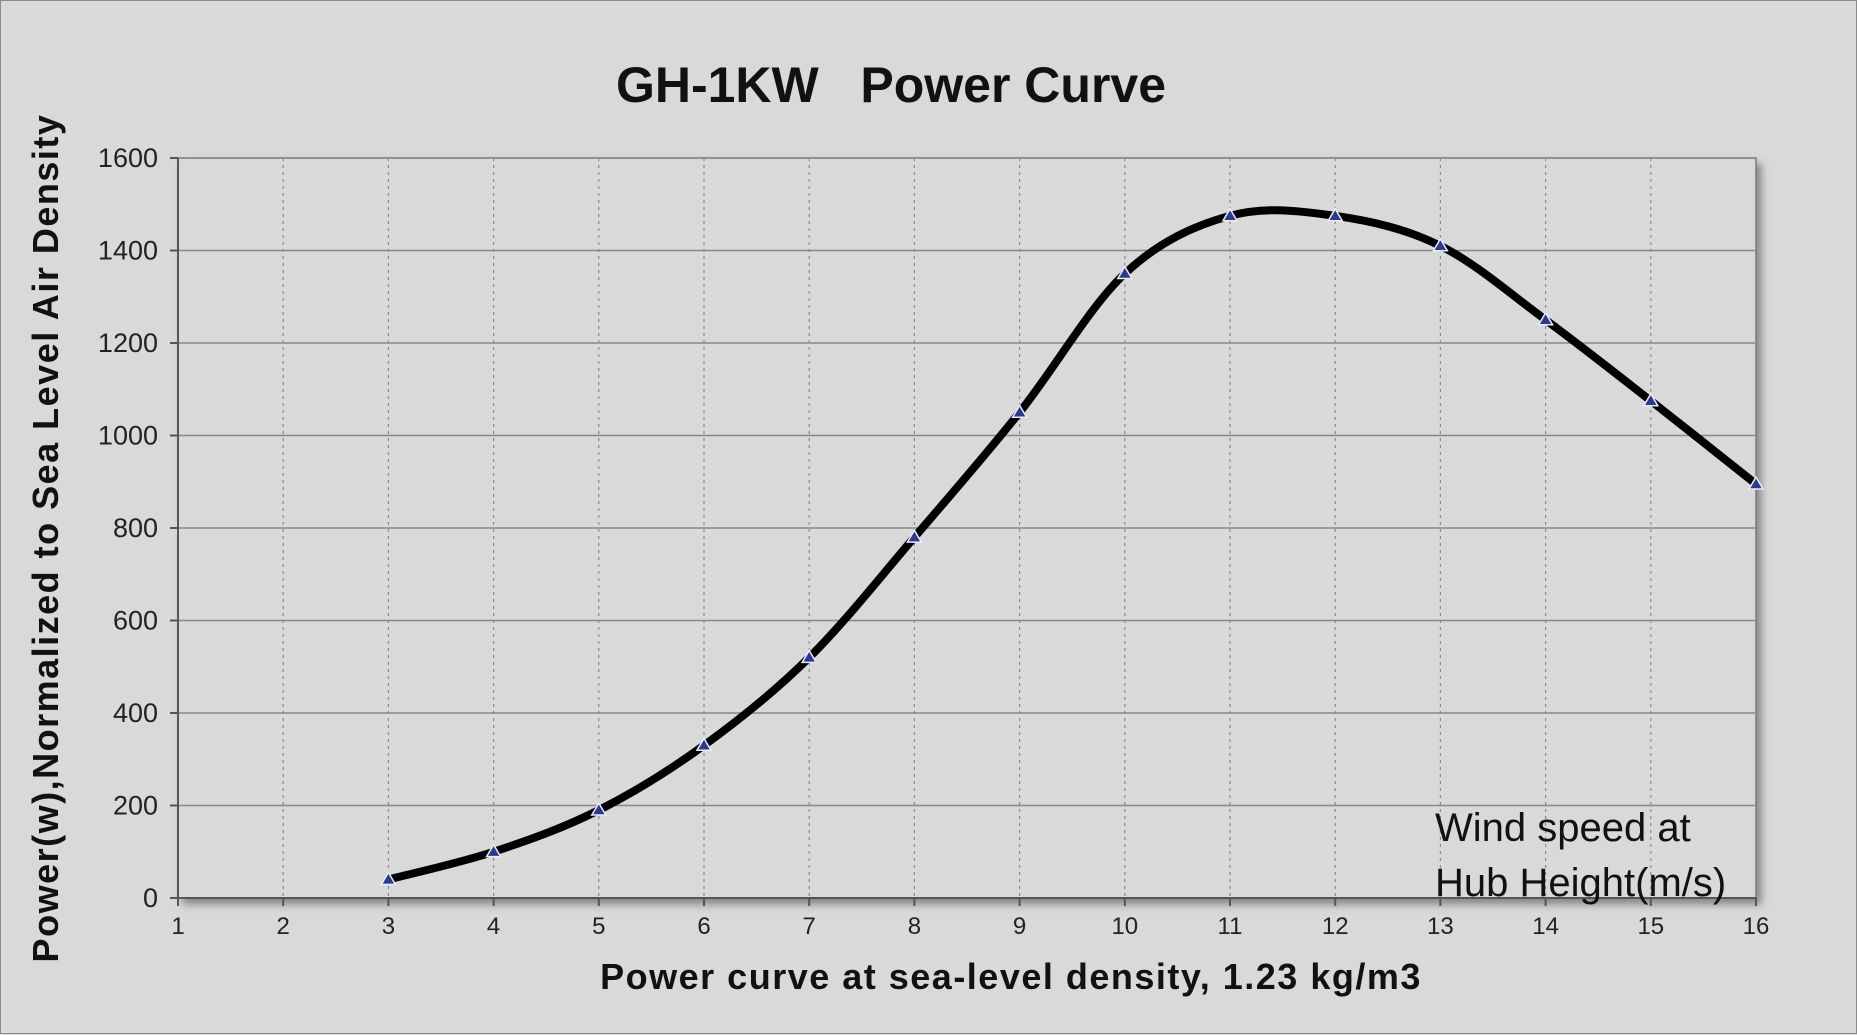 This screenshot has width=1857, height=1035. Describe the element at coordinates (891, 85) in the screenshot. I see `chart-title: GH-1KW Power Curve` at that location.